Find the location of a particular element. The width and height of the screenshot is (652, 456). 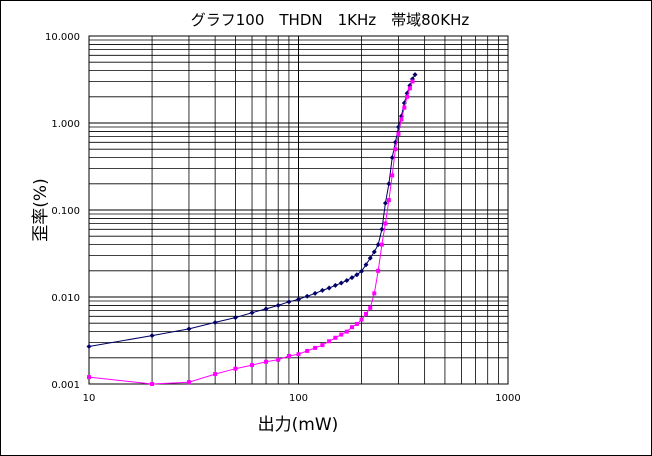

x-axis-label: 出力(mW) is located at coordinates (298, 425).